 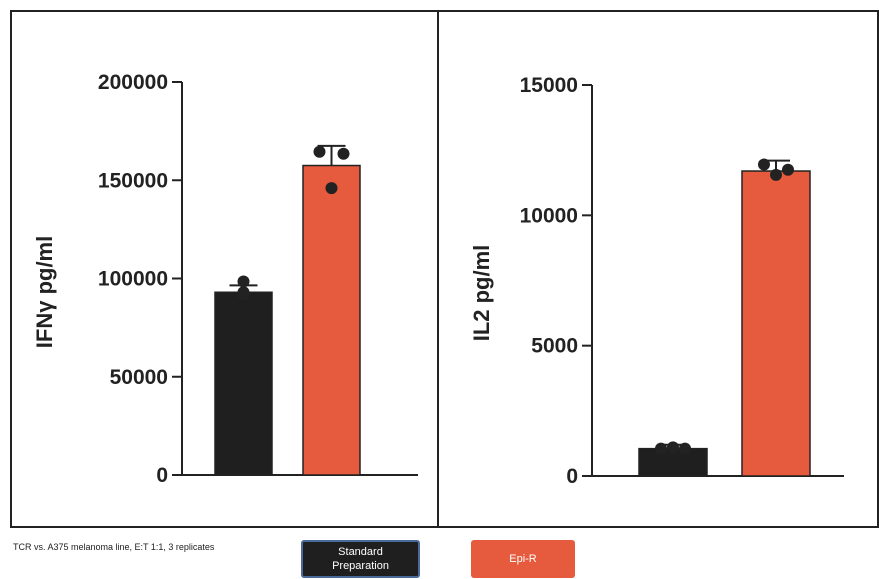 I want to click on legend-standard-preparation: Standard Preparation, so click(x=360, y=559).